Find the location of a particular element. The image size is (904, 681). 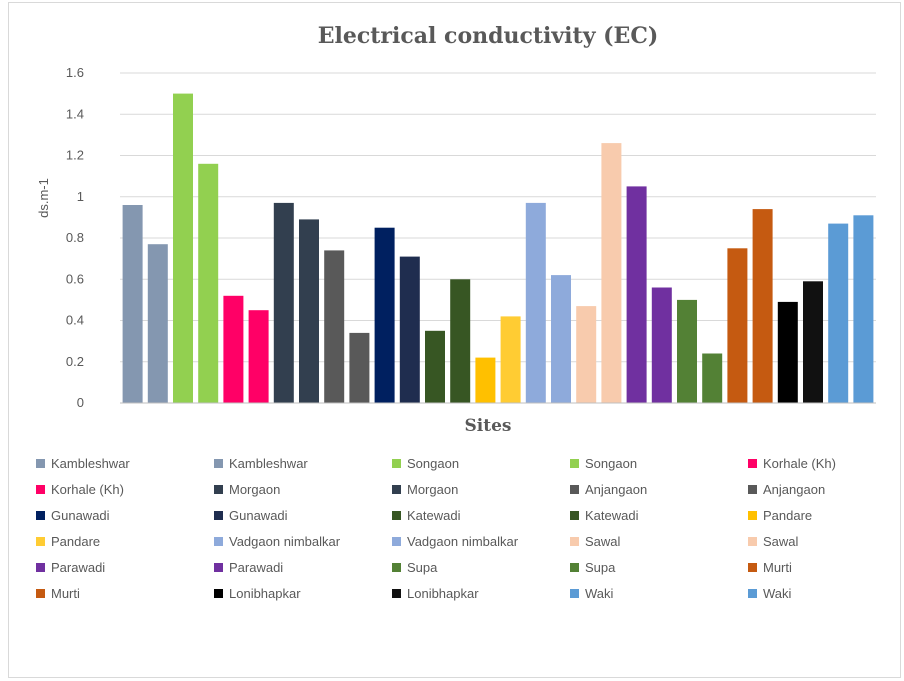

y-tick-label: 0.4 is located at coordinates (75, 320).